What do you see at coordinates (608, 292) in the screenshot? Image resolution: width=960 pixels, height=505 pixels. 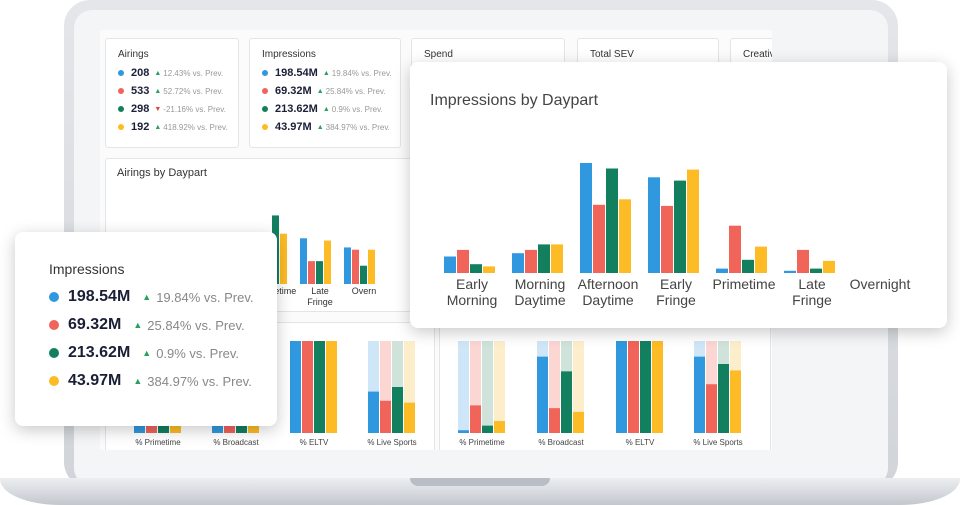 I see `x-tick-label: Afternoon Daytime` at bounding box center [608, 292].